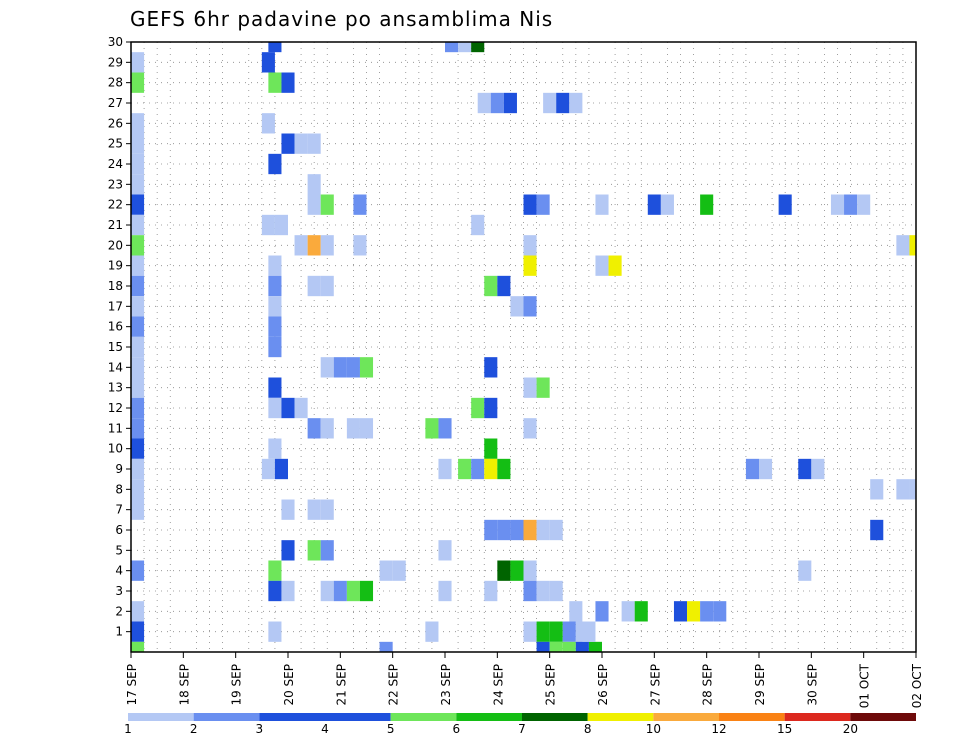 The width and height of the screenshot is (960, 742). I want to click on y-tick-label: 15, so click(115, 347).